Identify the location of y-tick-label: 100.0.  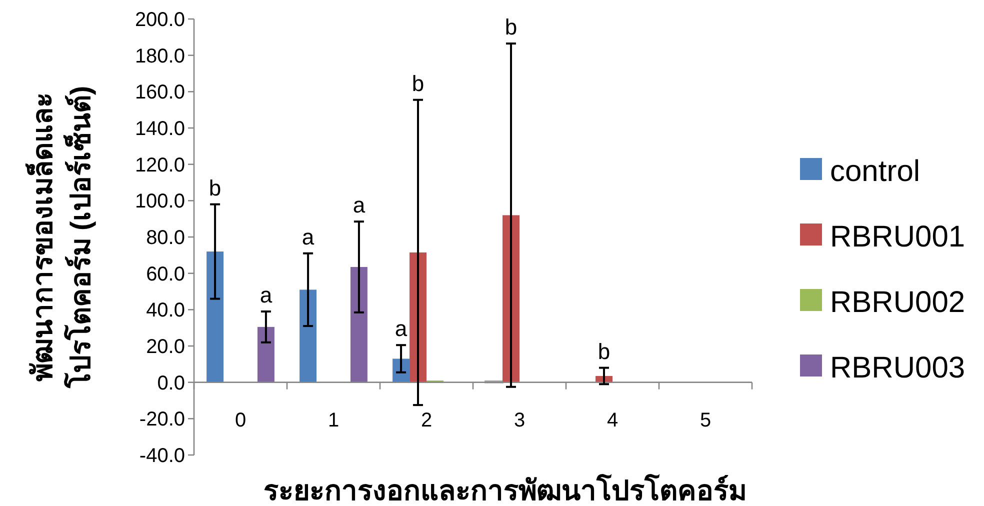
(159, 201).